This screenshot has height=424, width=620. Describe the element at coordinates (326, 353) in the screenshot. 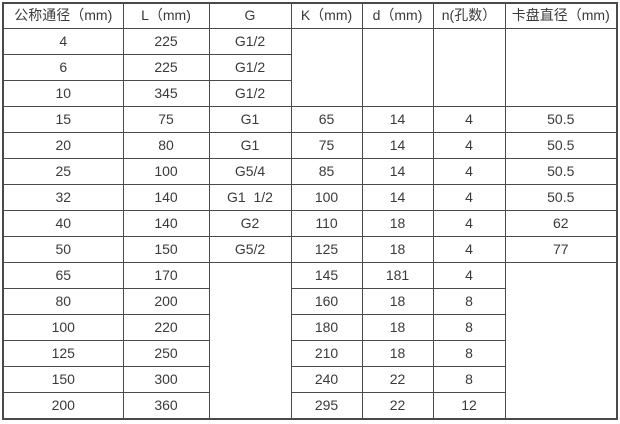

I see `table-cell: 210` at that location.